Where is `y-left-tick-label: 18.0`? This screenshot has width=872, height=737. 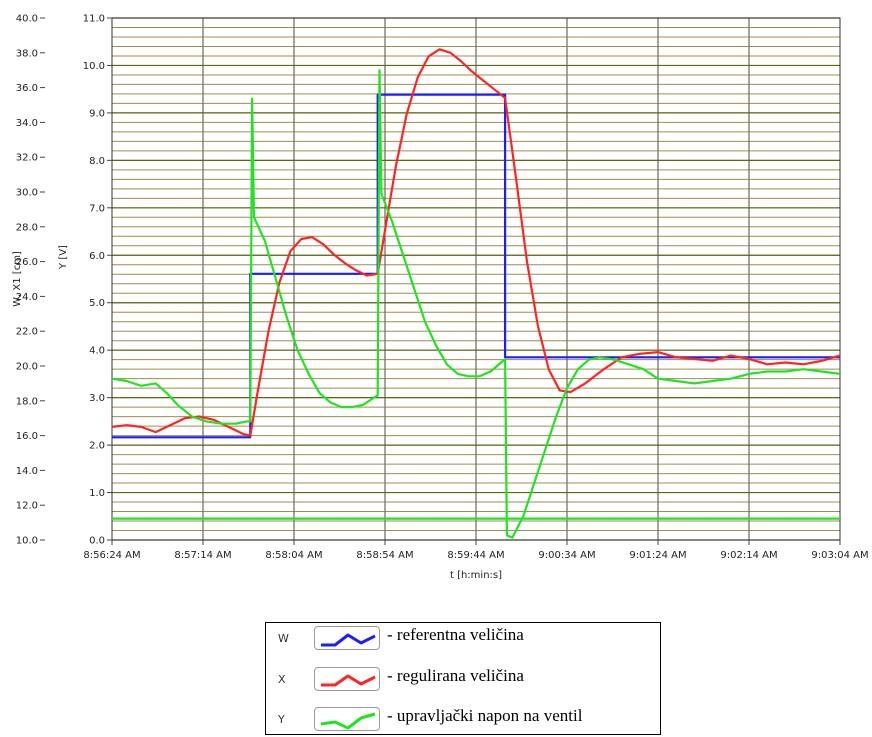
y-left-tick-label: 18.0 is located at coordinates (27, 401).